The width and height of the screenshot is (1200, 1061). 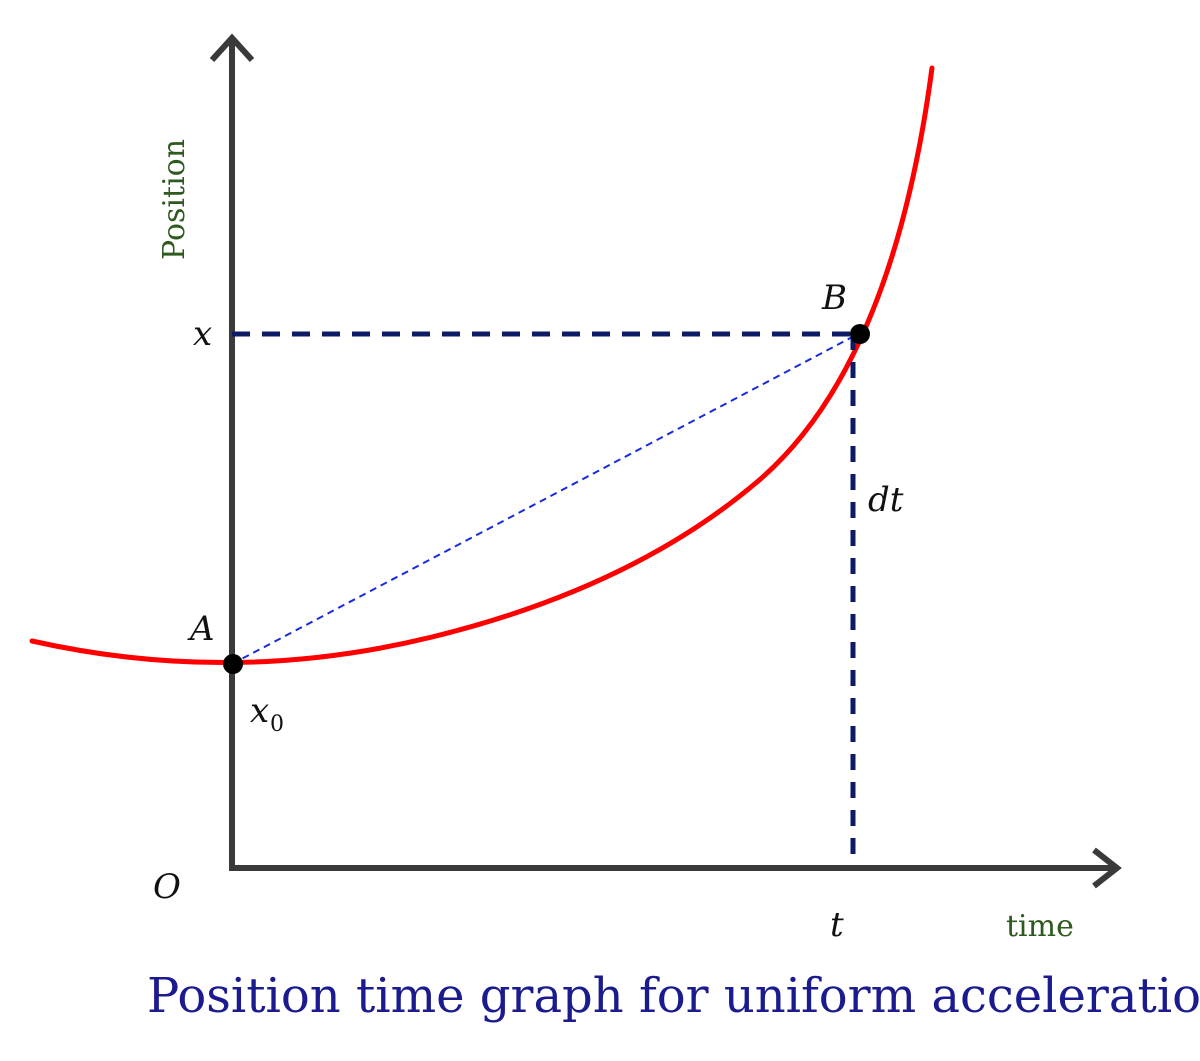 I want to click on x0-subscript: 0, so click(x=277, y=724).